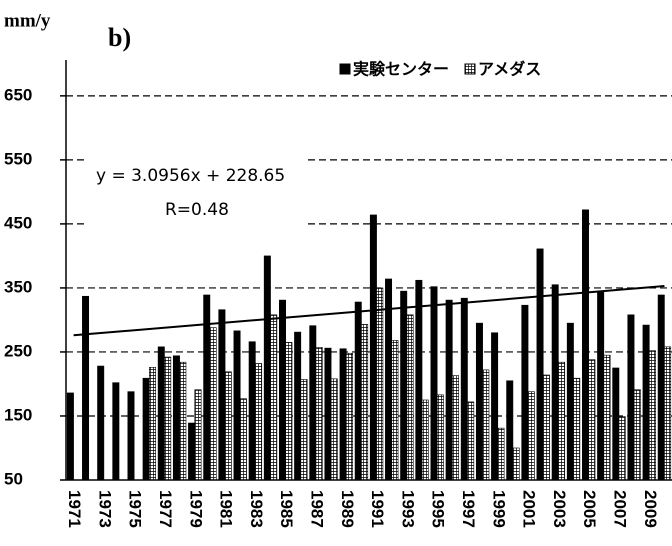  What do you see at coordinates (226, 509) in the screenshot?
I see `x-tick-label: 1981` at bounding box center [226, 509].